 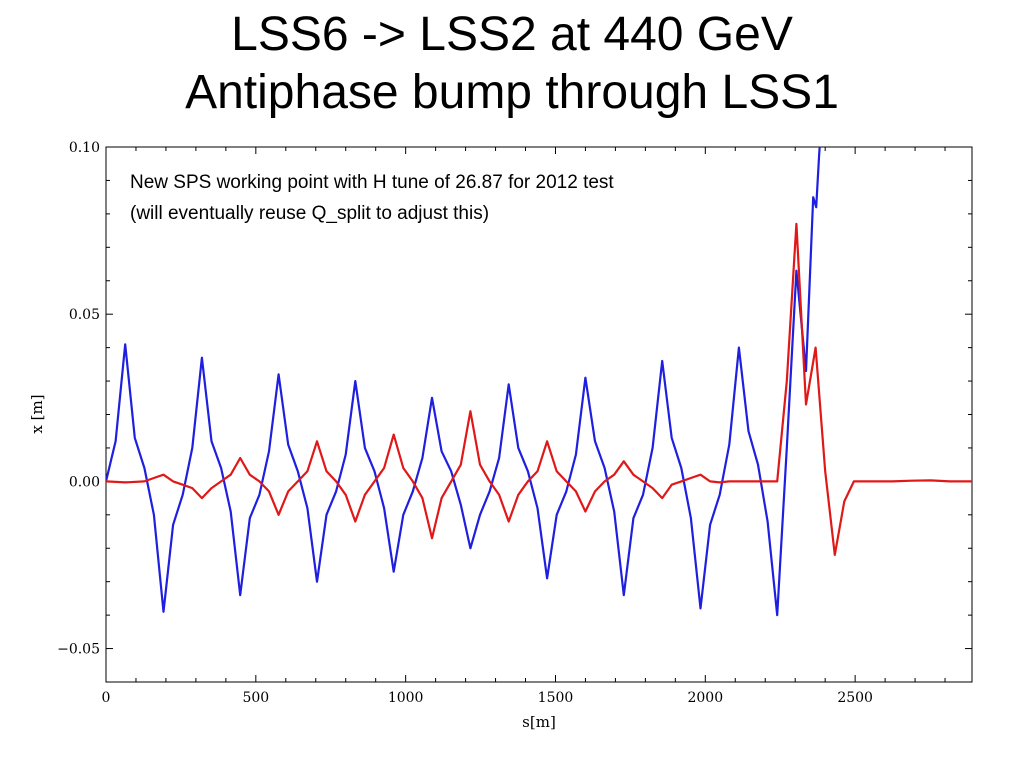 I want to click on y-tick-label: 0.10, so click(x=84, y=148).